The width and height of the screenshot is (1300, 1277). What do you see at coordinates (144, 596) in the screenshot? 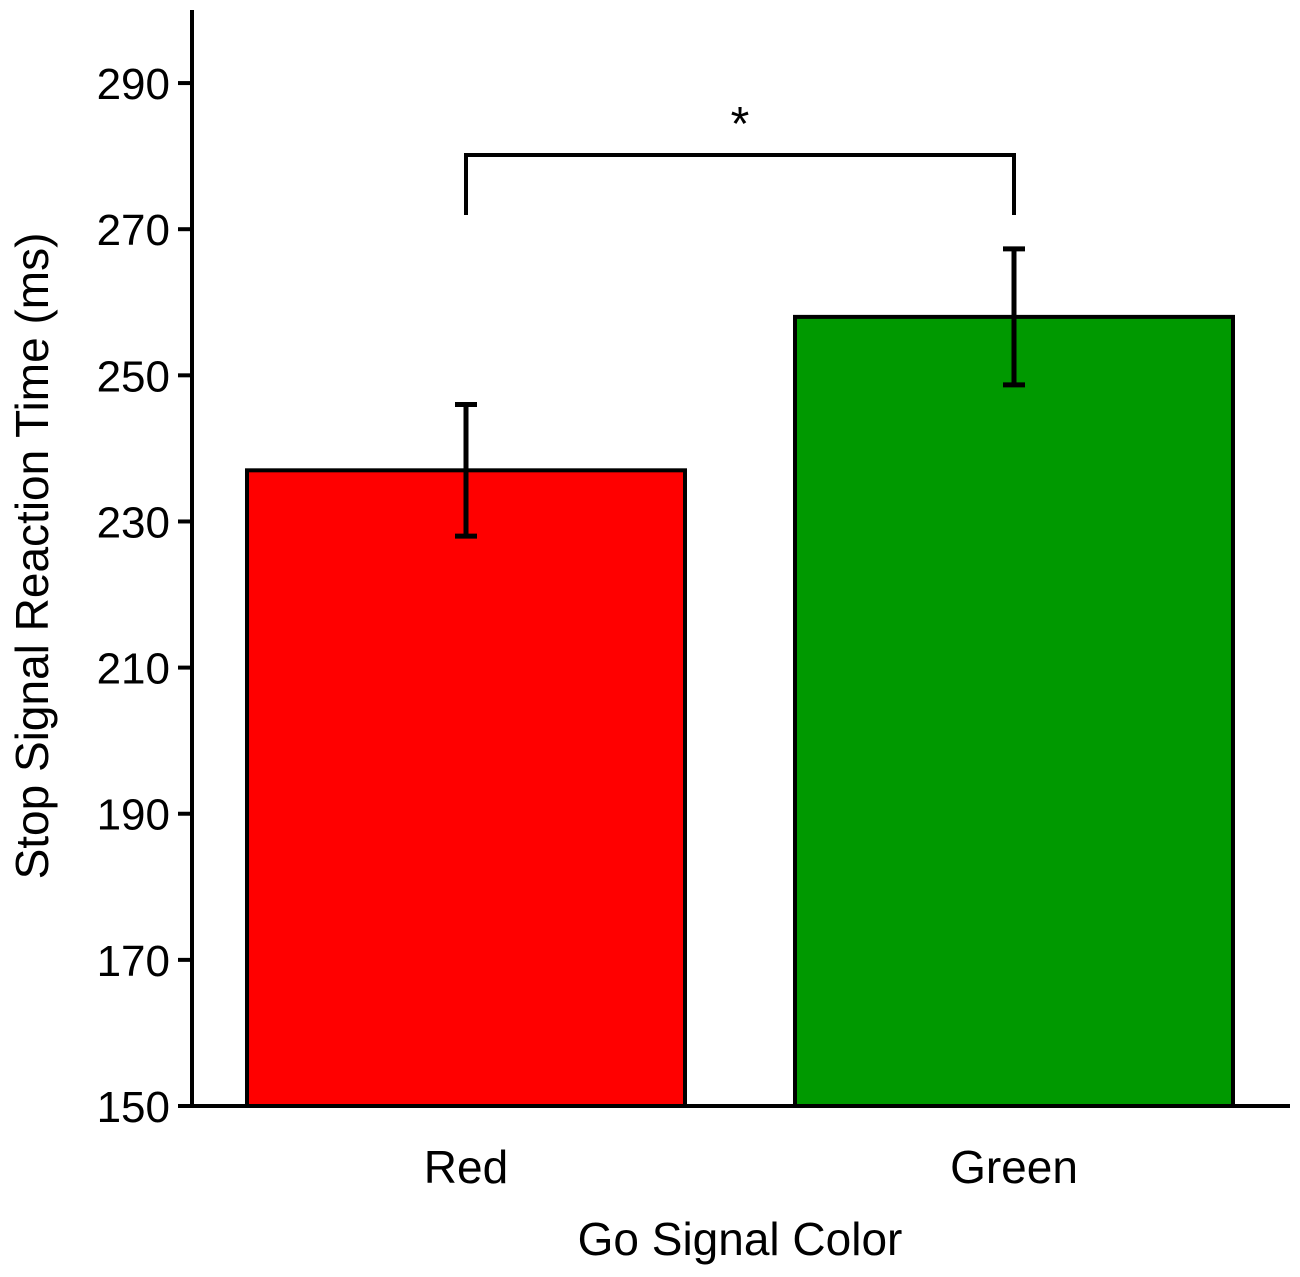
I see `y-axis-ticks: 150 170 190 210 230 250 270 290` at bounding box center [144, 596].